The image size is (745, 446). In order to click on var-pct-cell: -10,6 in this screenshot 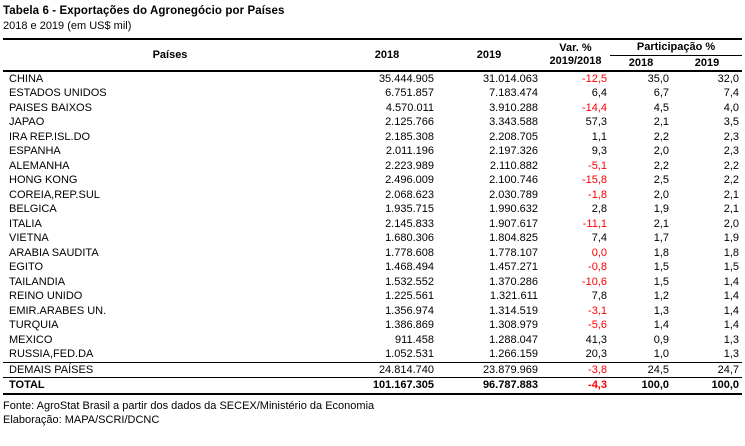, I will do `click(594, 281)`.